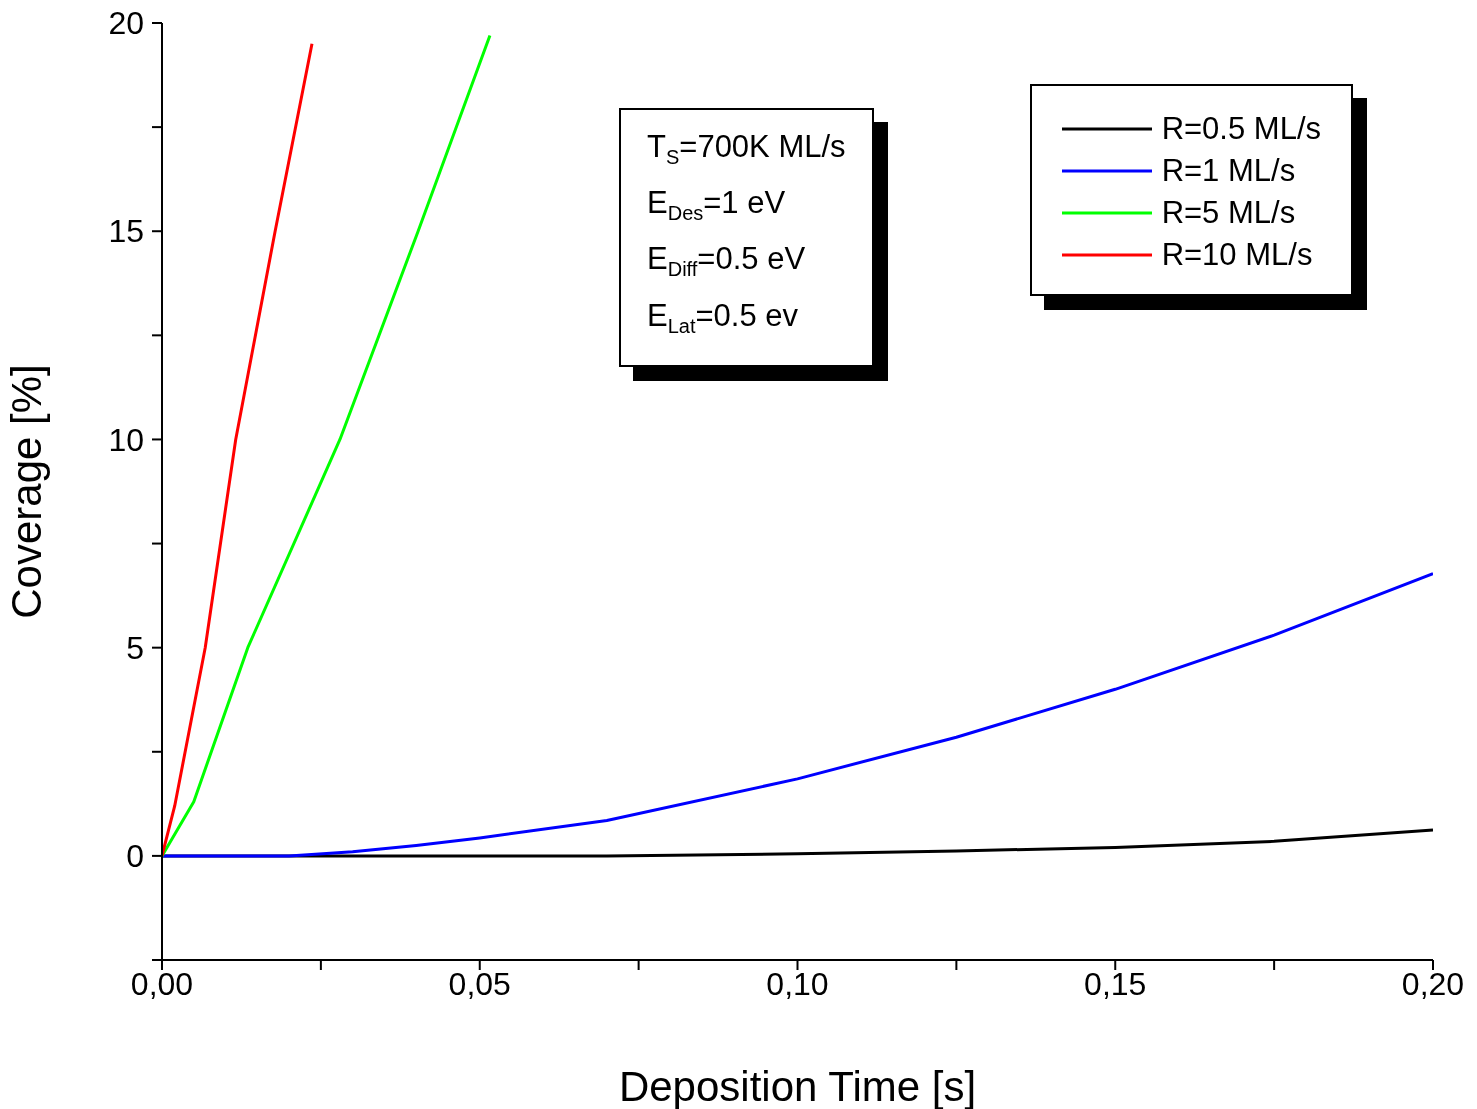 This screenshot has height=1109, width=1477. Describe the element at coordinates (126, 231) in the screenshot. I see `y-tick-label: 15` at that location.